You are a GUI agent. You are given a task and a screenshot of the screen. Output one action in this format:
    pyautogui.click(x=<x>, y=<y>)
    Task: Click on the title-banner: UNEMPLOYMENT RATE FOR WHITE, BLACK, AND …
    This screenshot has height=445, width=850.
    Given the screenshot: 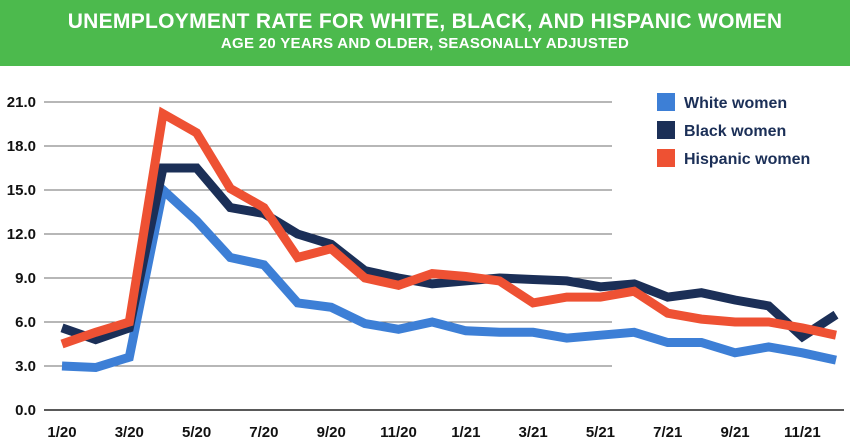 What is the action you would take?
    pyautogui.click(x=425, y=33)
    